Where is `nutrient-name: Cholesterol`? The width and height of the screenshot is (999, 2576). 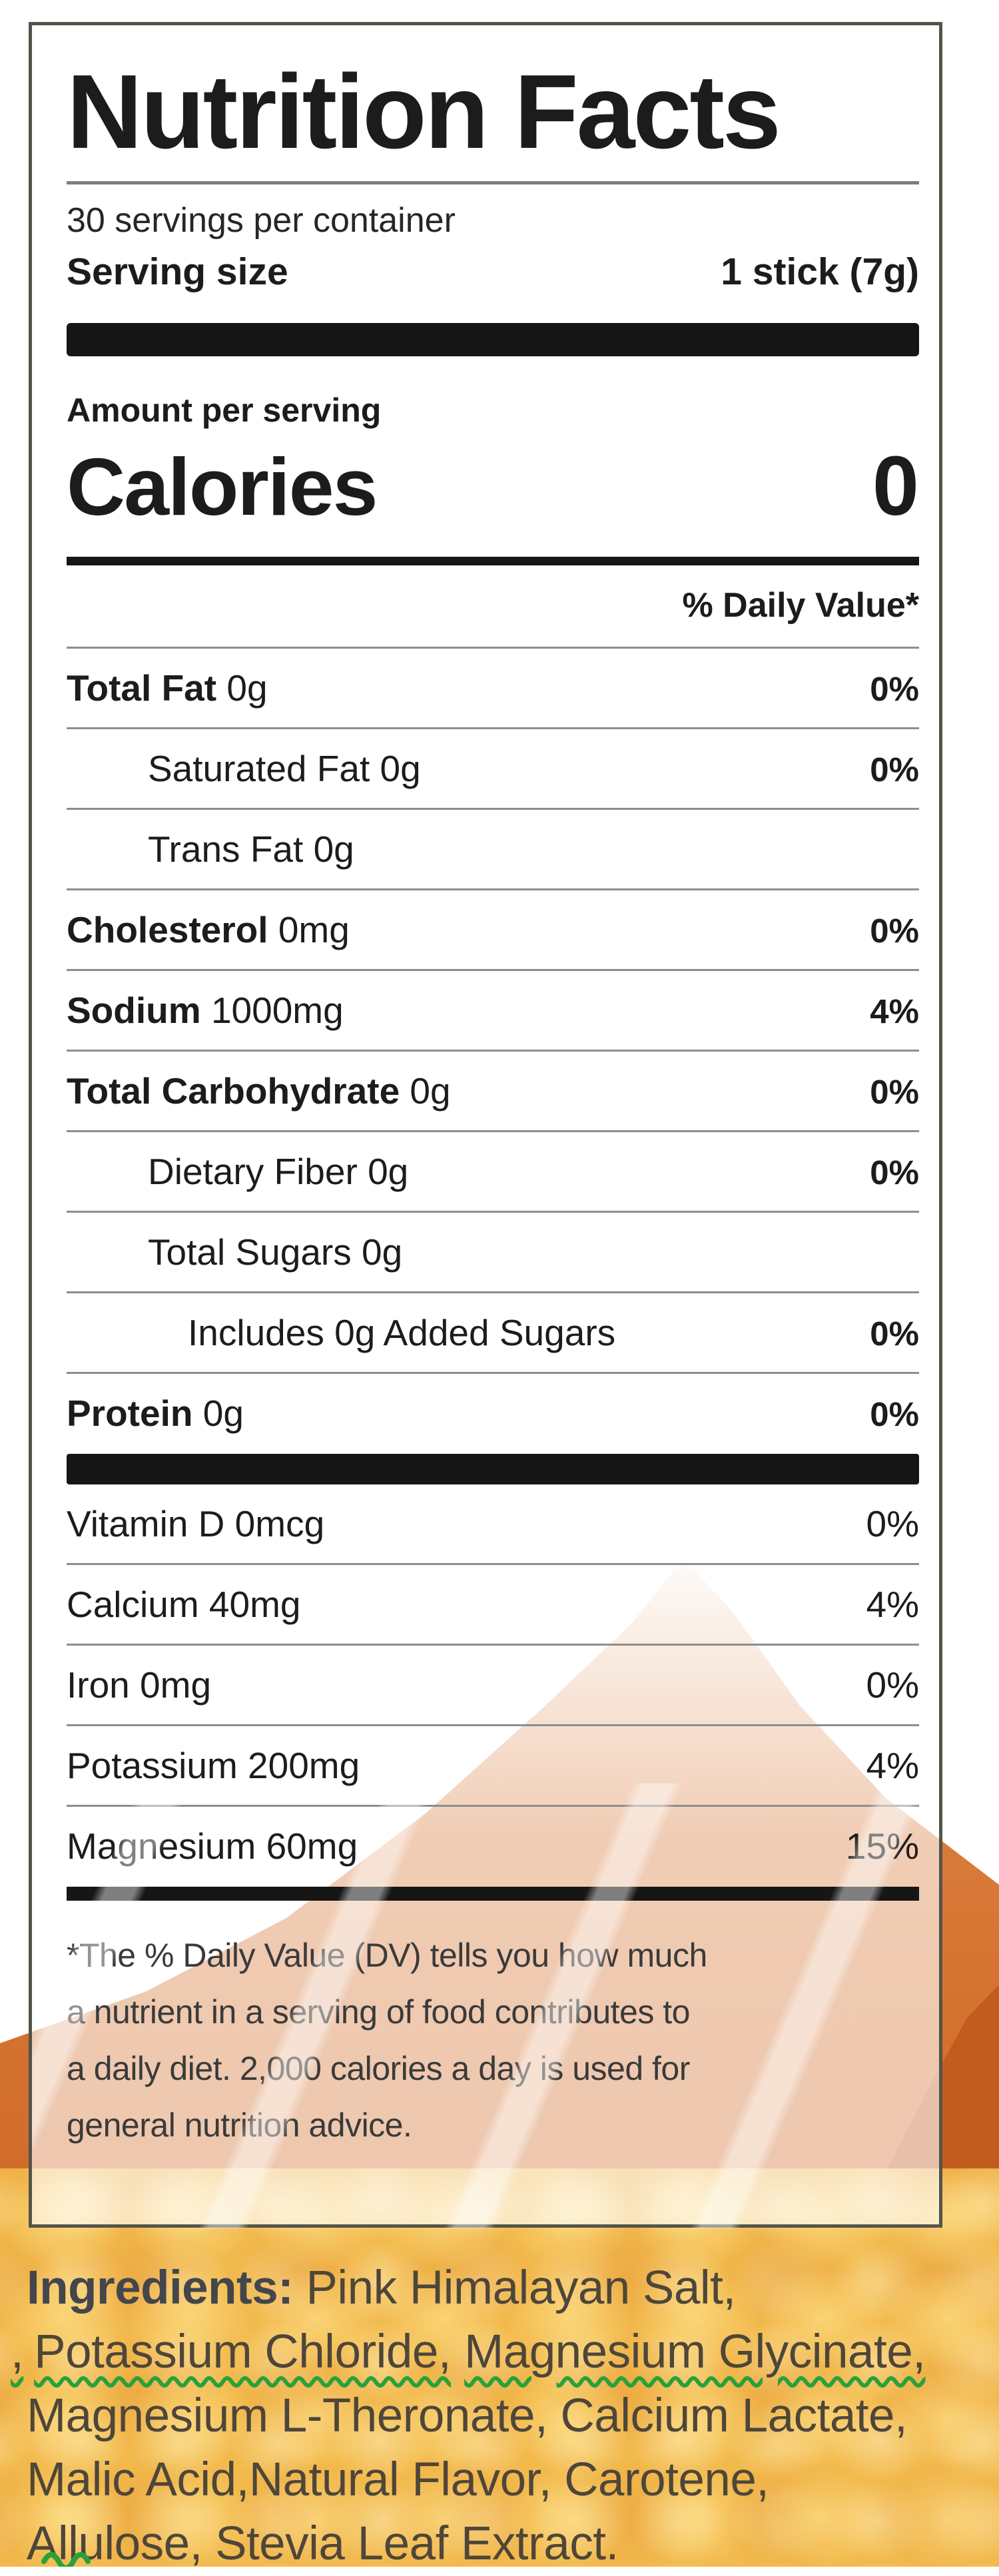
nutrient-name: Cholesterol is located at coordinates (167, 929).